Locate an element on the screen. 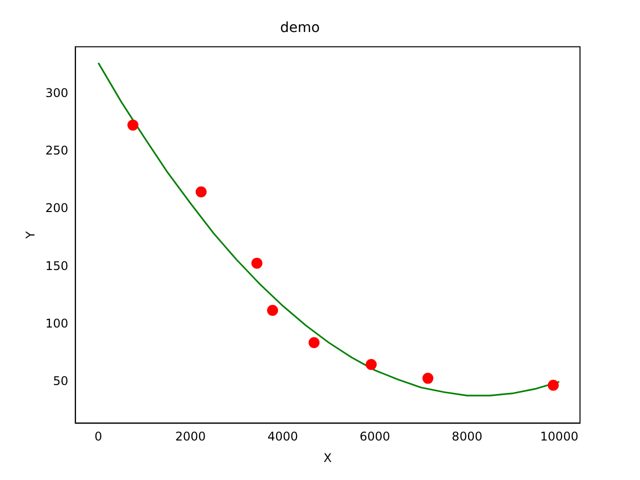  y-tick-label: 100 is located at coordinates (56, 323).